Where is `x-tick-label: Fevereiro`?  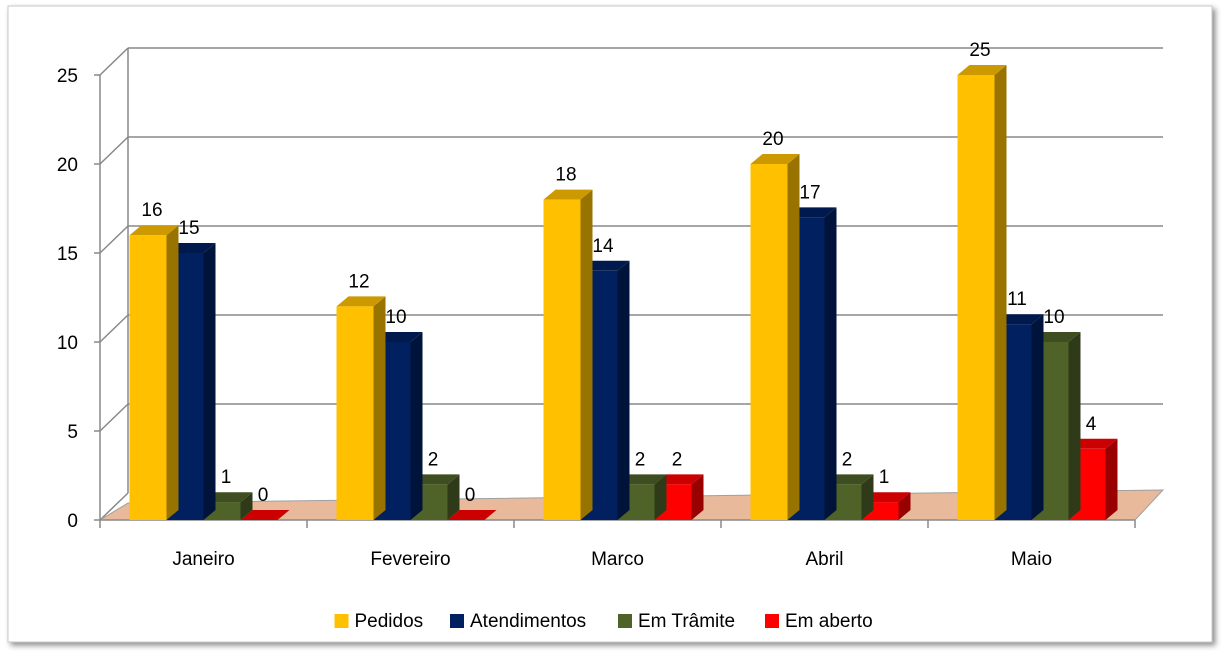
x-tick-label: Fevereiro is located at coordinates (410, 559).